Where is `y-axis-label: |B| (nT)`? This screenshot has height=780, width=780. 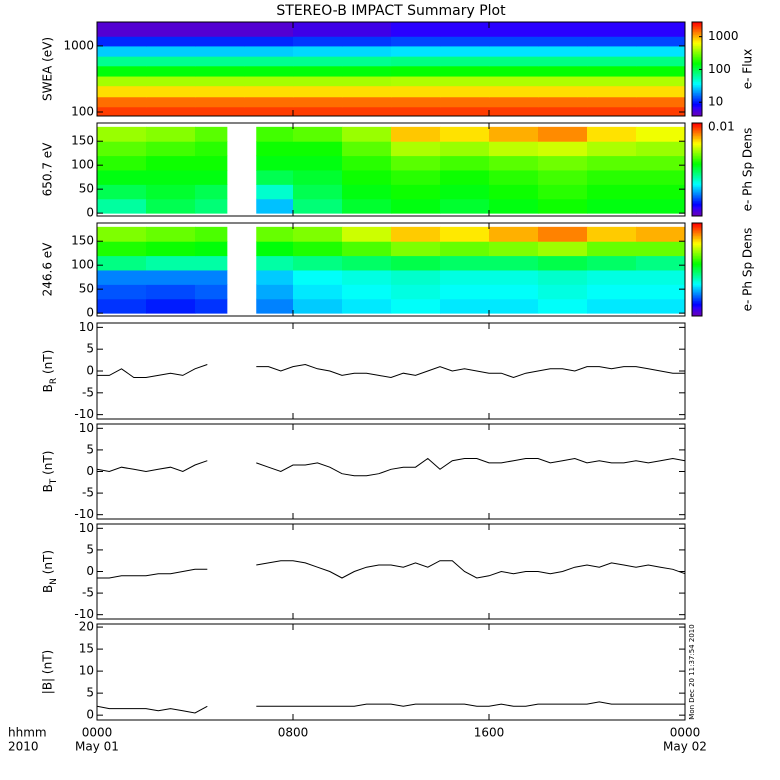
y-axis-label: |B| (nT) is located at coordinates (48, 672).